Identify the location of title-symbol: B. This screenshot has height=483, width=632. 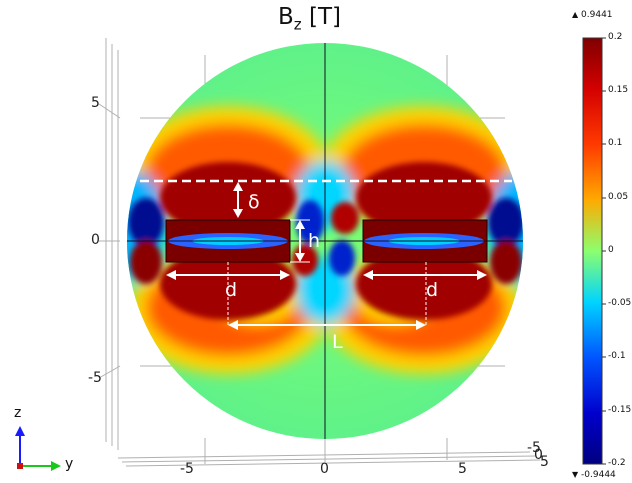
(286, 17).